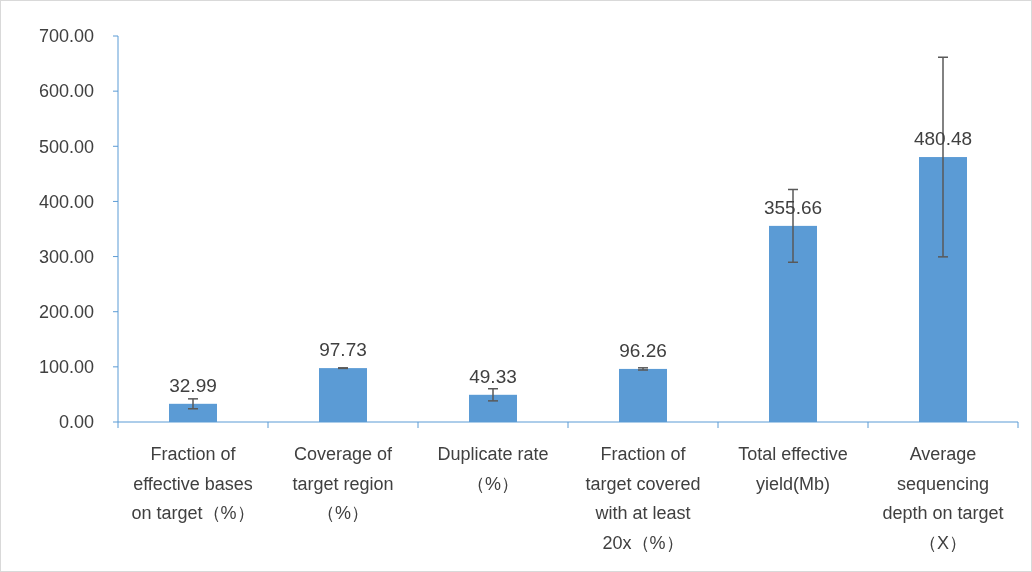  What do you see at coordinates (493, 469) in the screenshot?
I see `x-tick-label: Duplicate rate（%）` at bounding box center [493, 469].